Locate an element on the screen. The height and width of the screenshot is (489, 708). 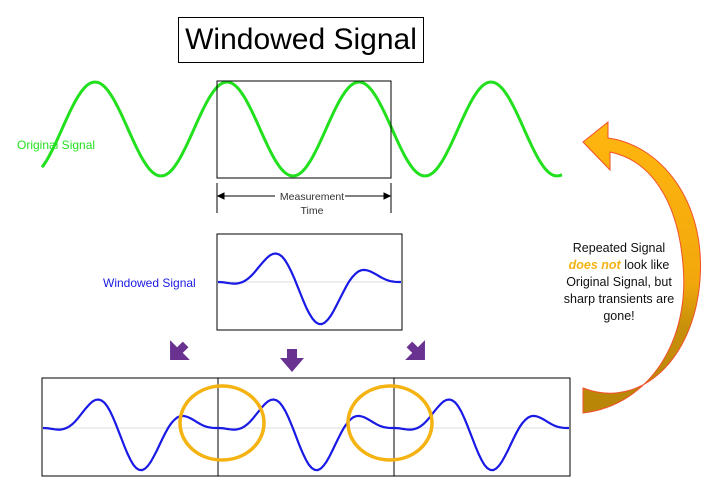
measurement-time-label: Measurement Time is located at coordinates (312, 204).